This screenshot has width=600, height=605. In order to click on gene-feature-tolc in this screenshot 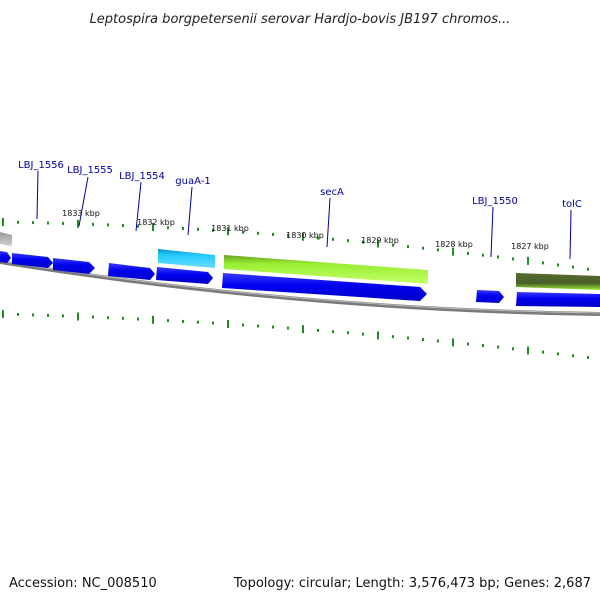, I will do `click(558, 281)`.